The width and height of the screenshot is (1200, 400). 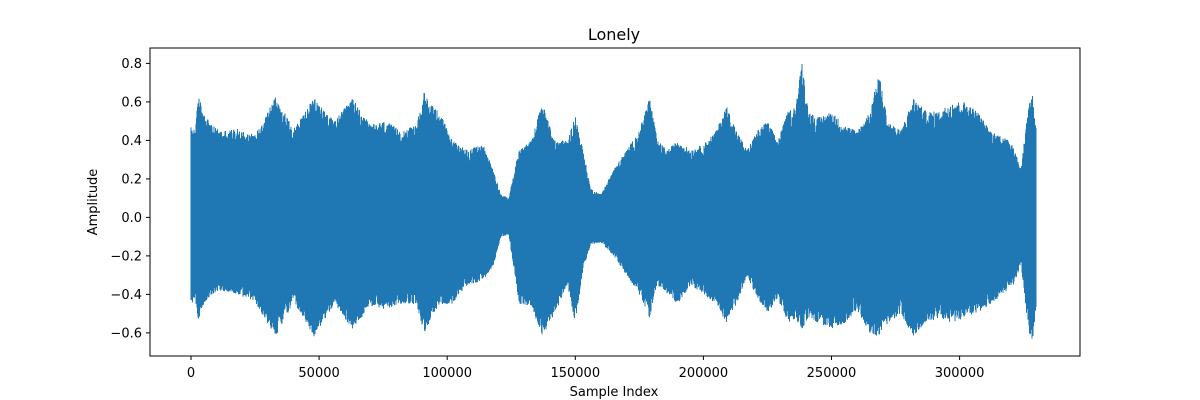 I want to click on x-axis: 0 50000 100000 150000 200000 250000 300000, so click(x=586, y=368).